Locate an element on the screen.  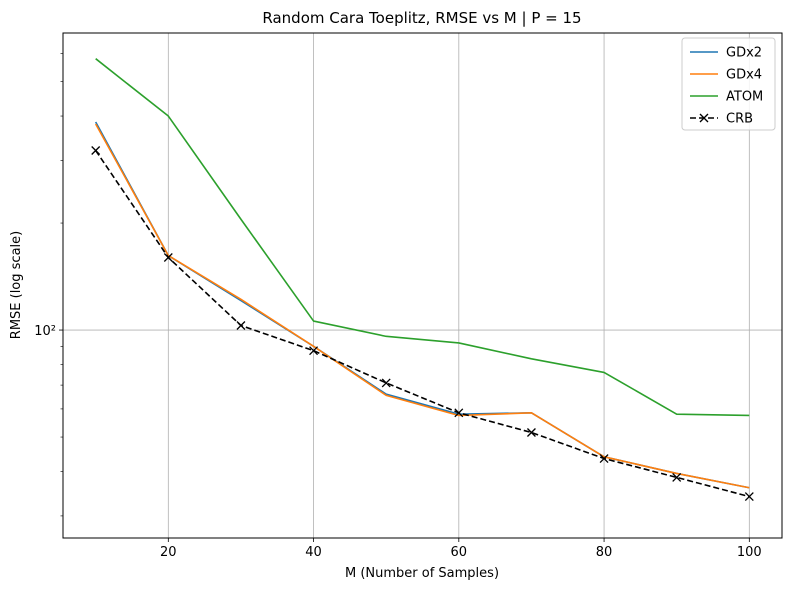
legend-label: GDx4 is located at coordinates (744, 75).